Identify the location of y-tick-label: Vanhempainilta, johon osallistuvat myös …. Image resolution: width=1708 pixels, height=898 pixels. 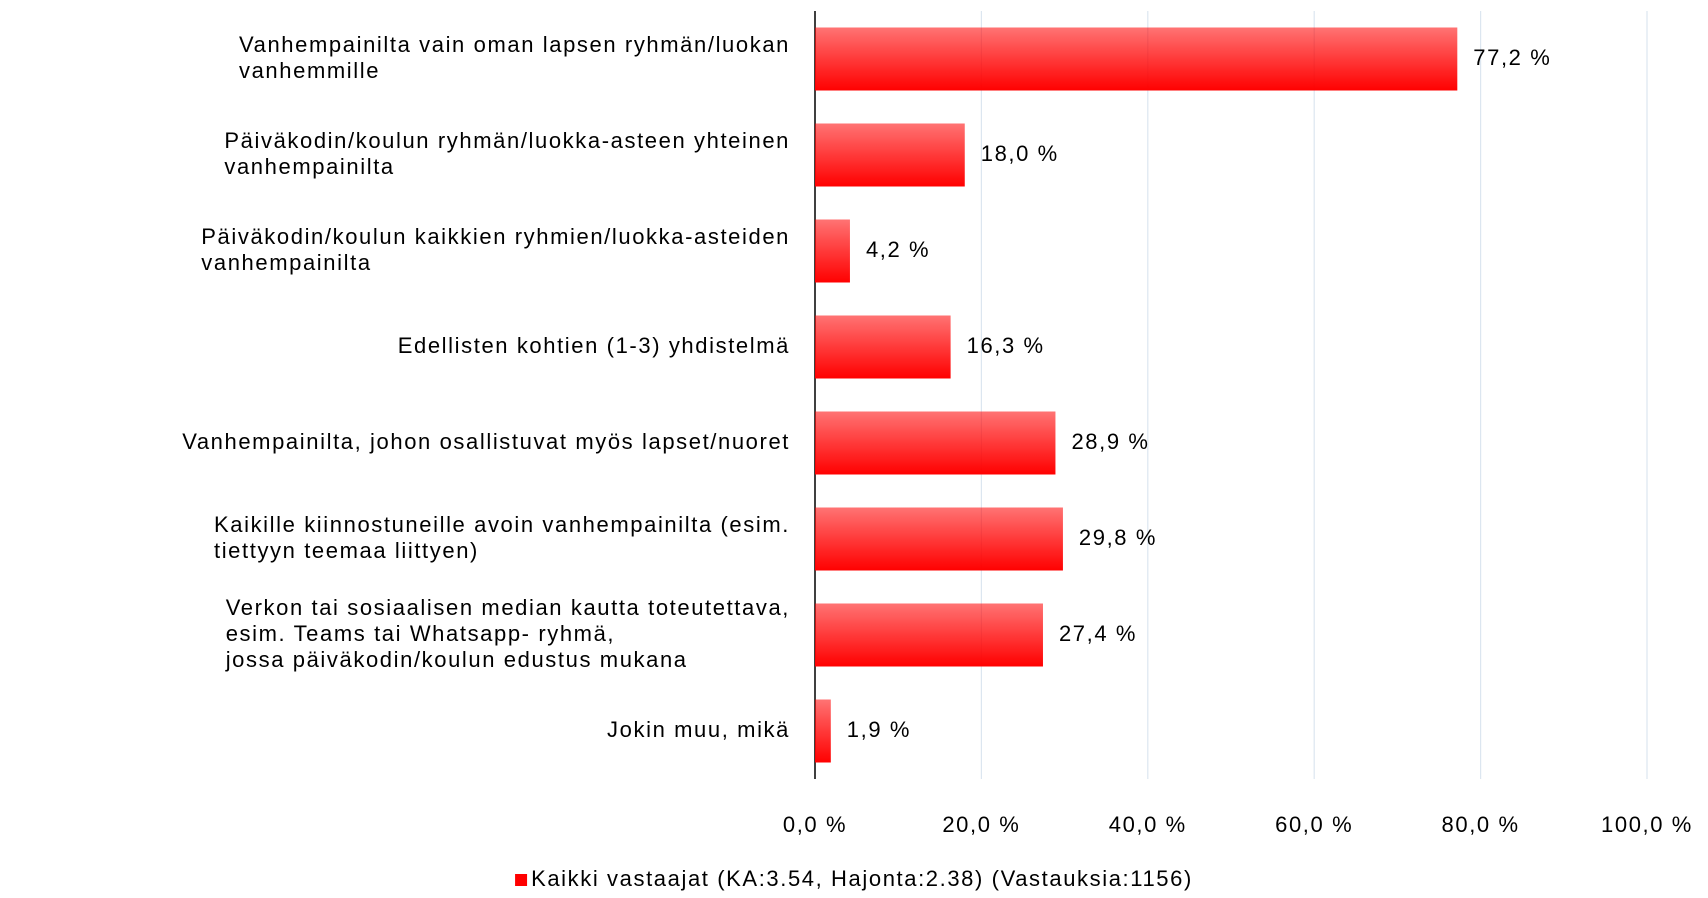
(486, 441).